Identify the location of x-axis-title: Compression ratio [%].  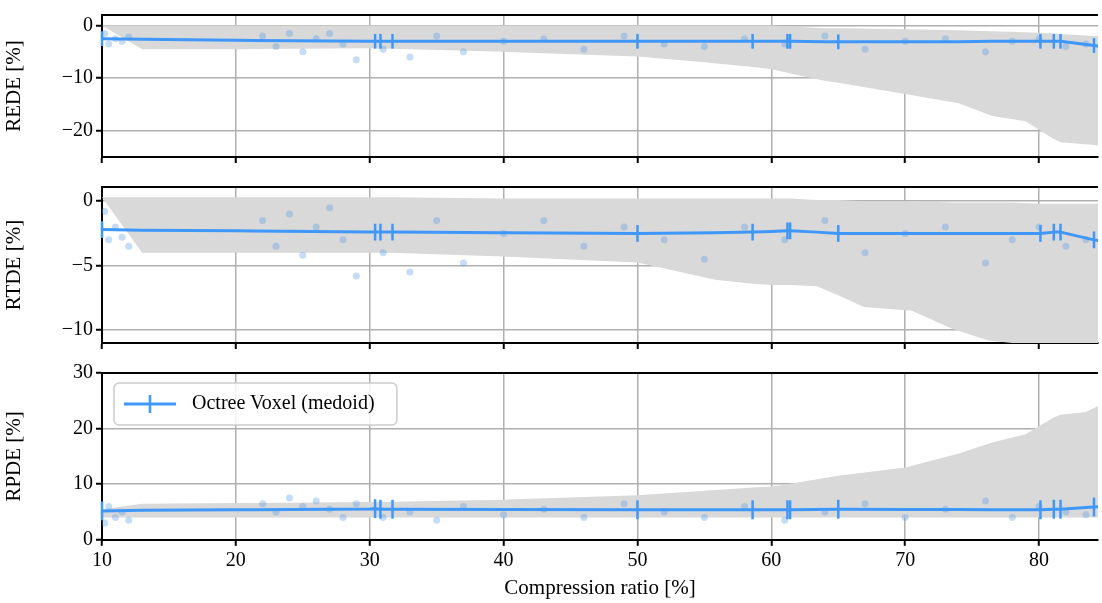
(600, 586).